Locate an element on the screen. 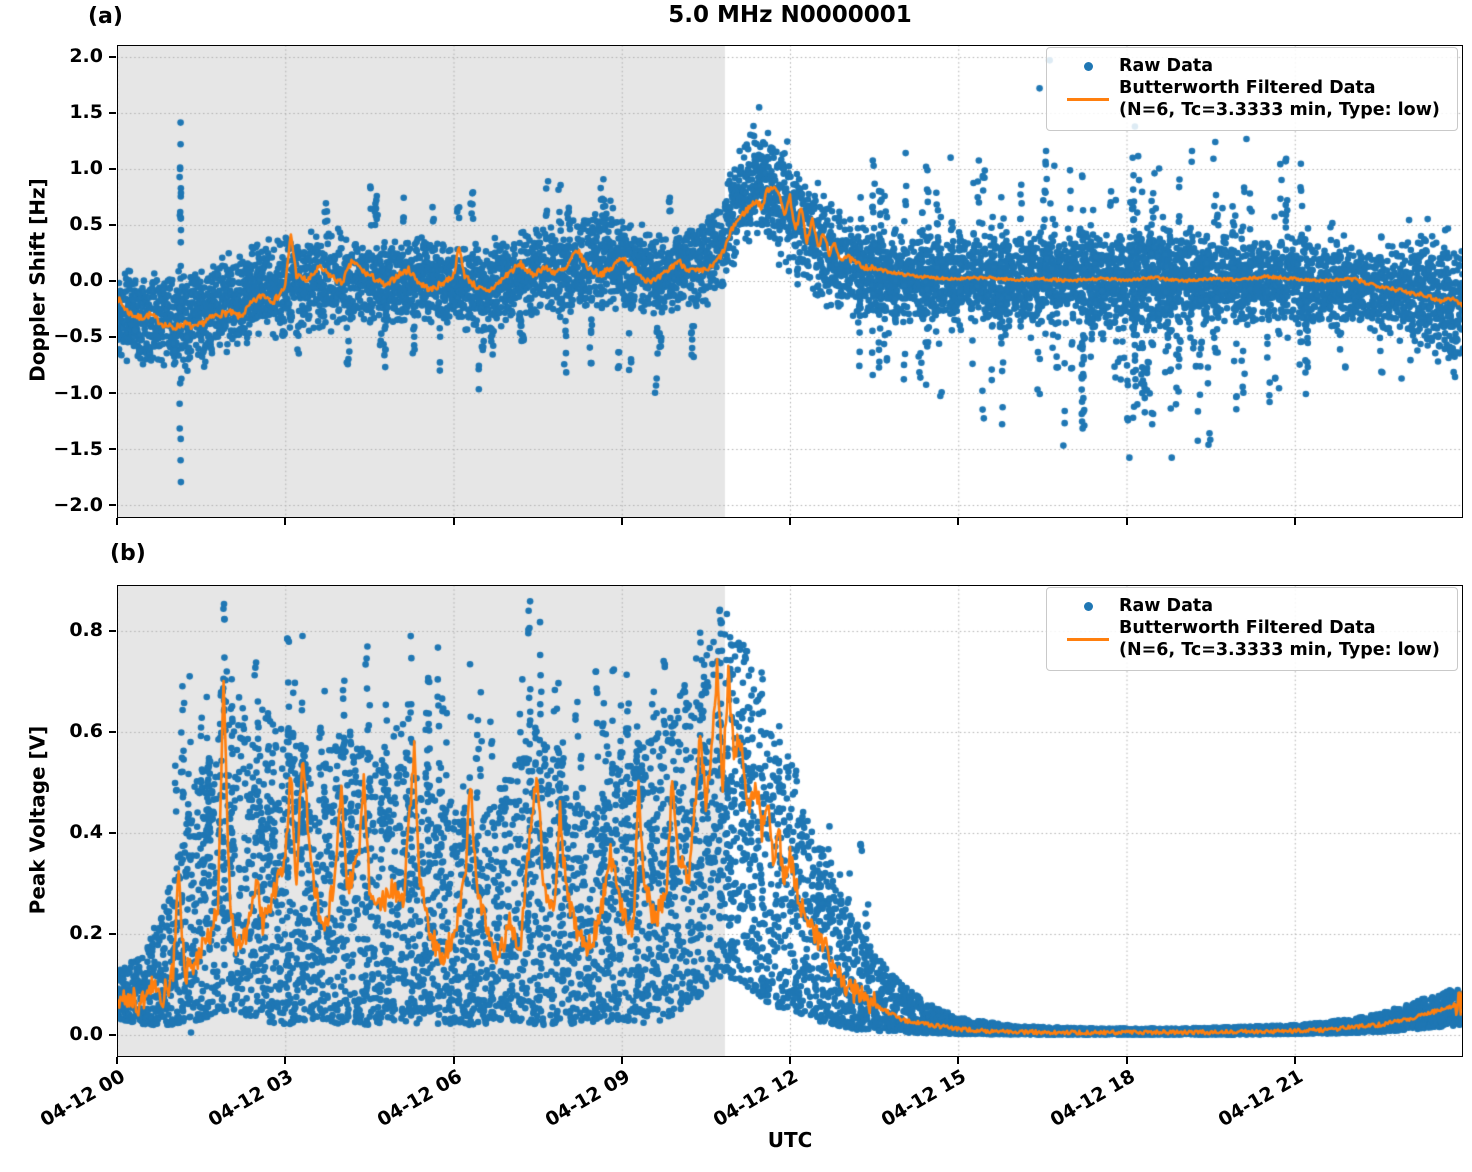  y-tick-label: 0.5 is located at coordinates (86, 224).